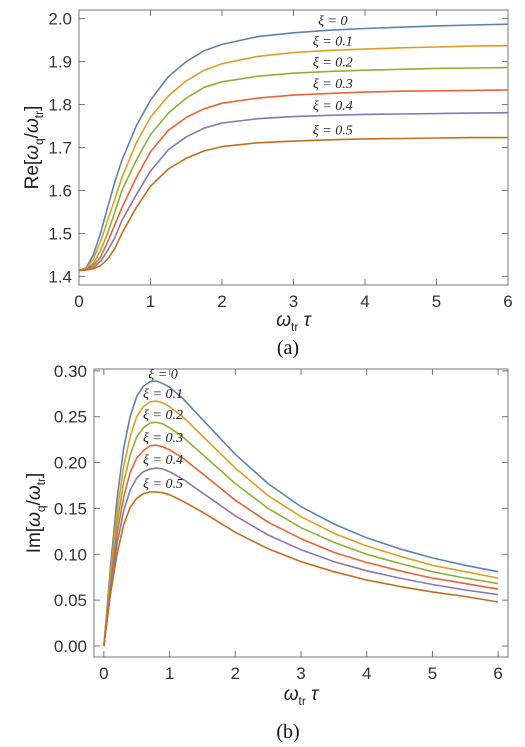 This screenshot has height=747, width=525. What do you see at coordinates (288, 348) in the screenshot?
I see `panel-a-caption: (a)` at bounding box center [288, 348].